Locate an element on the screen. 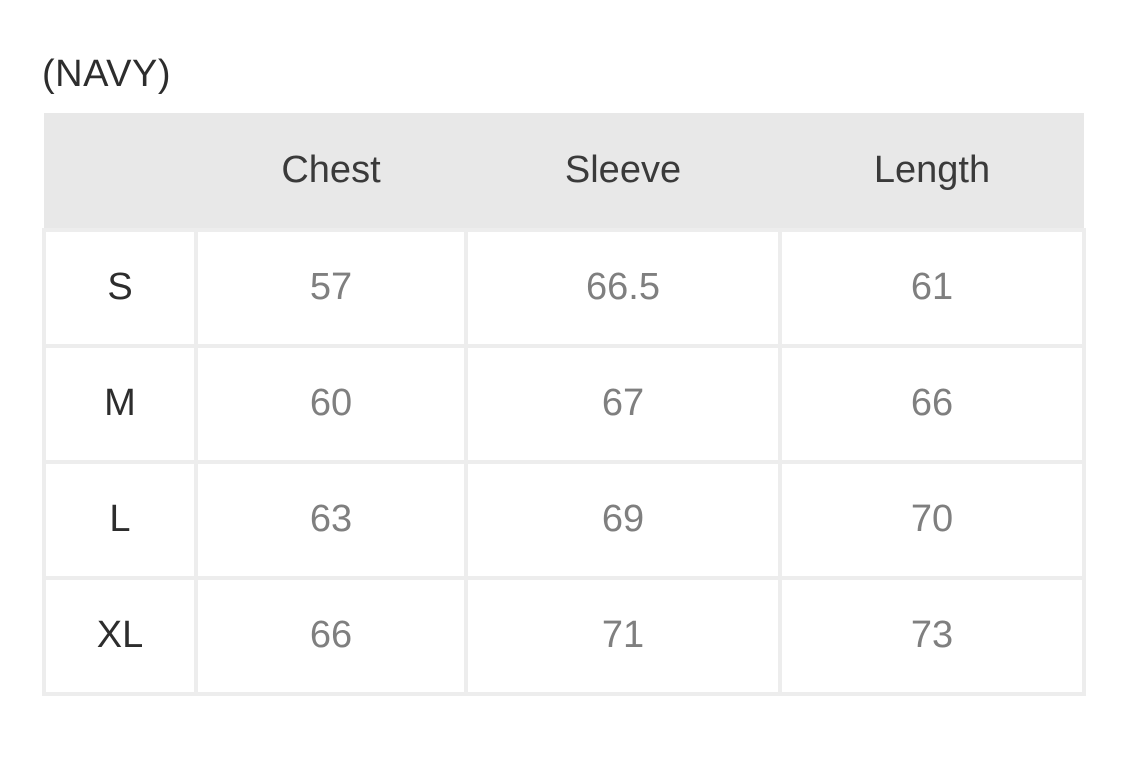 This screenshot has height=781, width=1125. length-value: 61 is located at coordinates (932, 287).